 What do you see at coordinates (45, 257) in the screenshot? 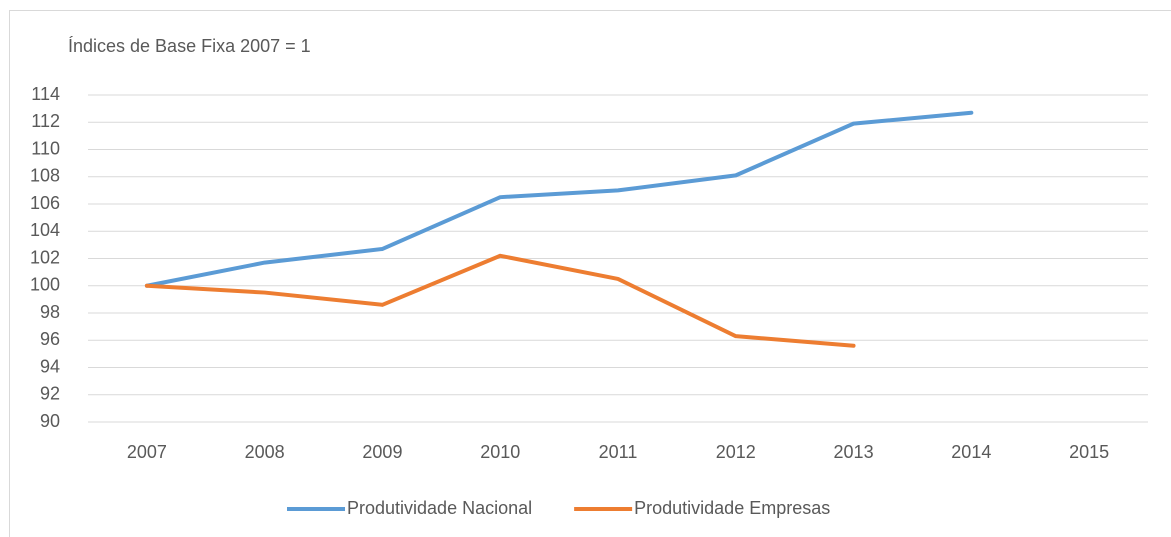
I see `y-tick-label: 102` at bounding box center [45, 257].